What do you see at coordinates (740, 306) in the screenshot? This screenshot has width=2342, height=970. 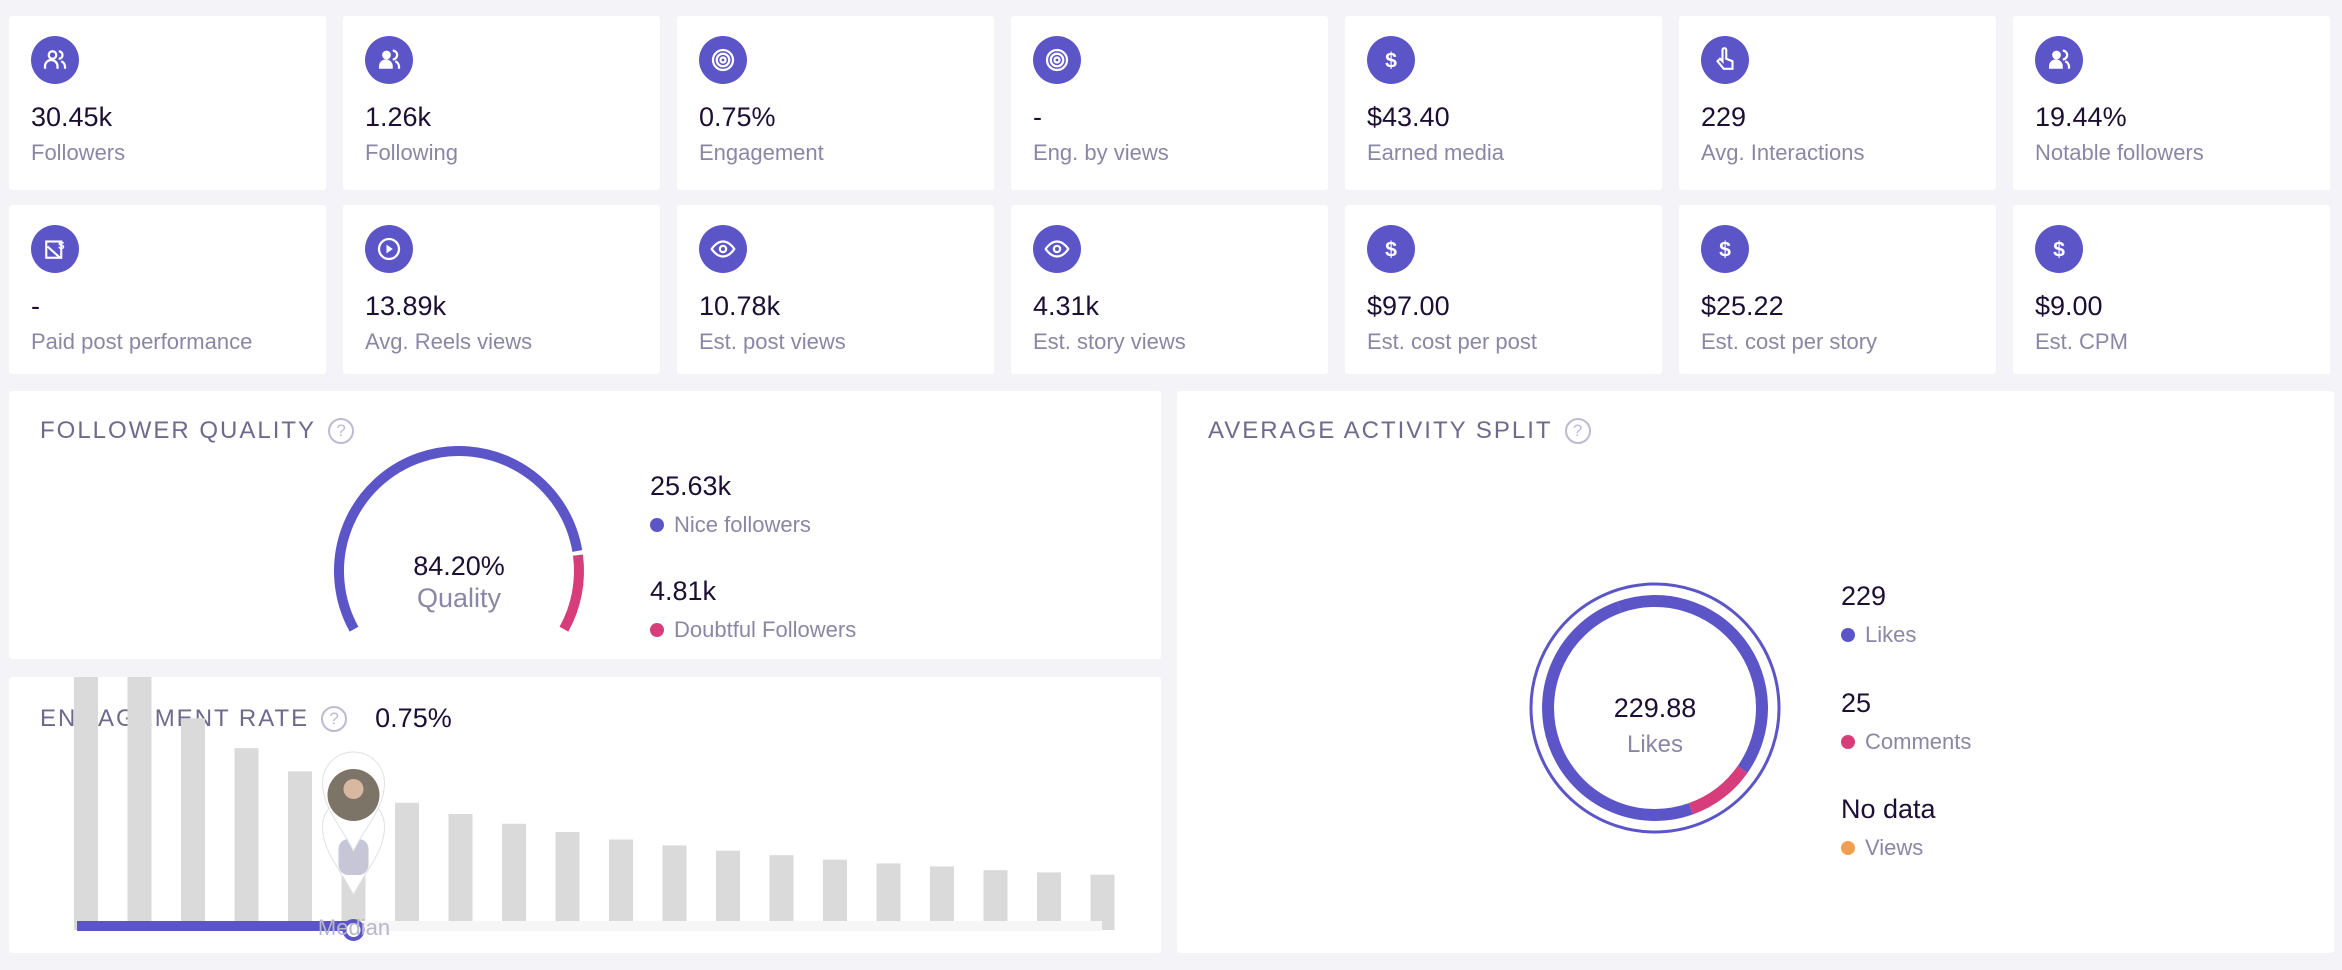 I see `stat-value: 10.78k` at bounding box center [740, 306].